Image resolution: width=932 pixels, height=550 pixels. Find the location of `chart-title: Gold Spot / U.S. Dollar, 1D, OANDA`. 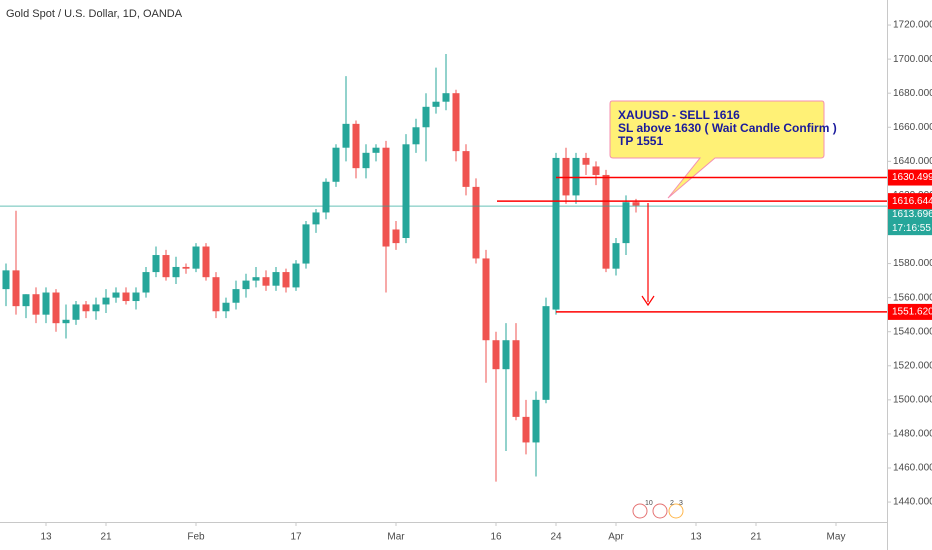

chart-title: Gold Spot / U.S. Dollar, 1D, OANDA is located at coordinates (94, 14).